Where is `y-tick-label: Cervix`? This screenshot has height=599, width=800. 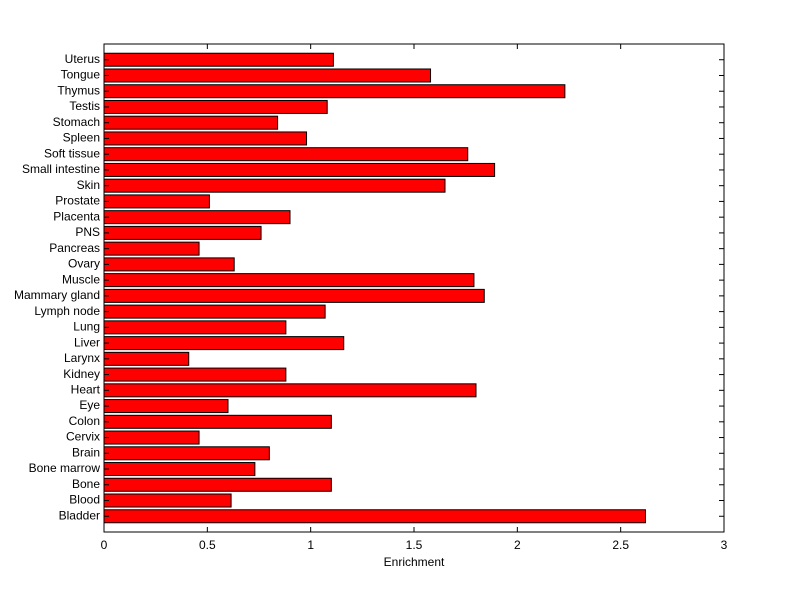 y-tick-label: Cervix is located at coordinates (83, 437).